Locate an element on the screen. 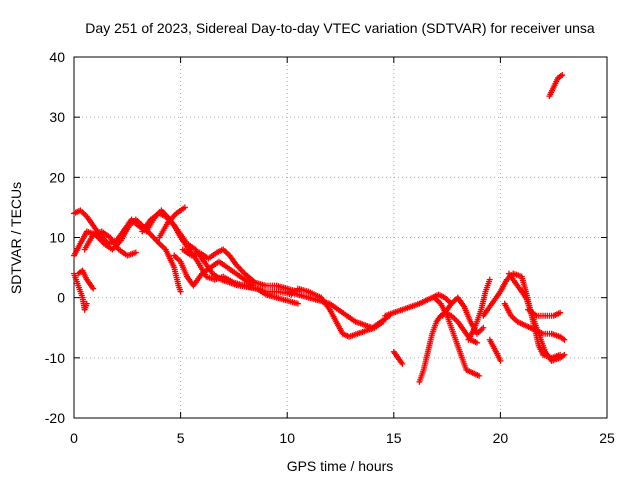 Image resolution: width=640 pixels, height=480 pixels. y-tick-label: 40 is located at coordinates (57, 57).